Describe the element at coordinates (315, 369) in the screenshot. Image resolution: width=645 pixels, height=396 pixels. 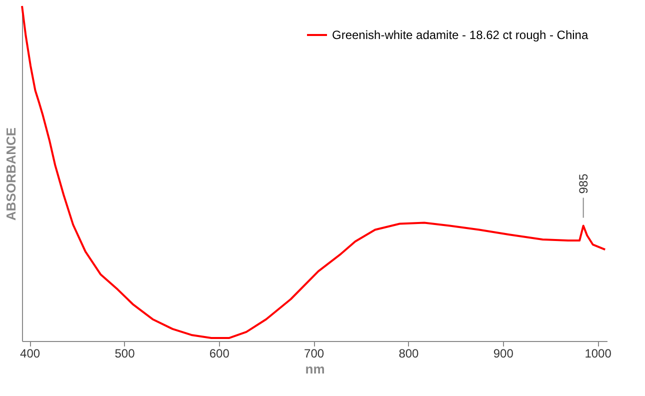
I see `x-axis-title: nm` at that location.